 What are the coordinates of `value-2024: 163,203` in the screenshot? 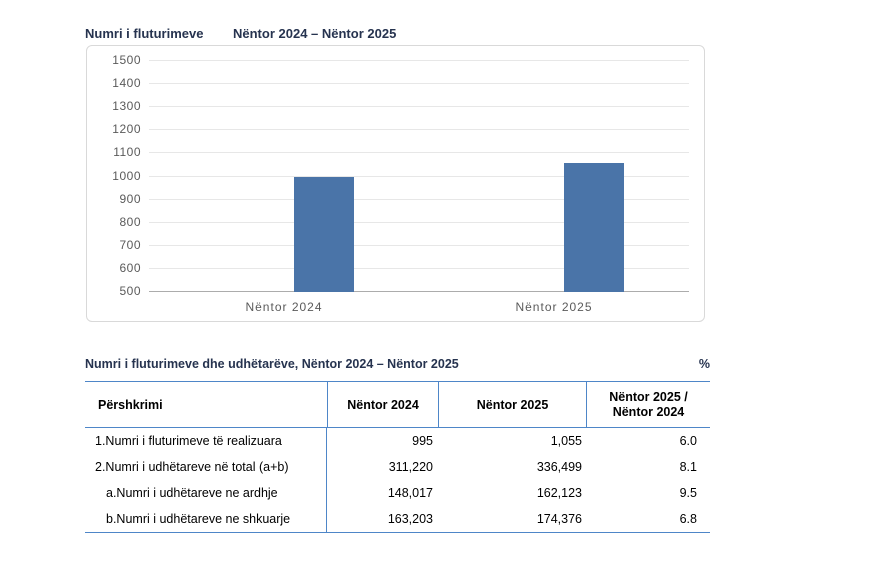 It's located at (410, 519).